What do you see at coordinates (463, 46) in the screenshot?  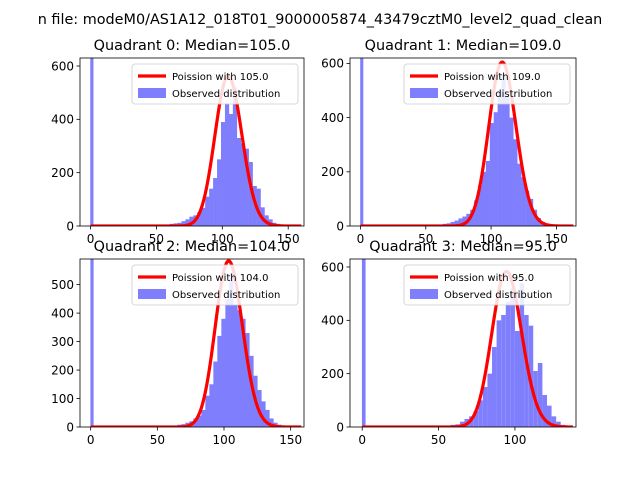 I see `subplot-title: Quadrant 1: Median=109.0` at bounding box center [463, 46].